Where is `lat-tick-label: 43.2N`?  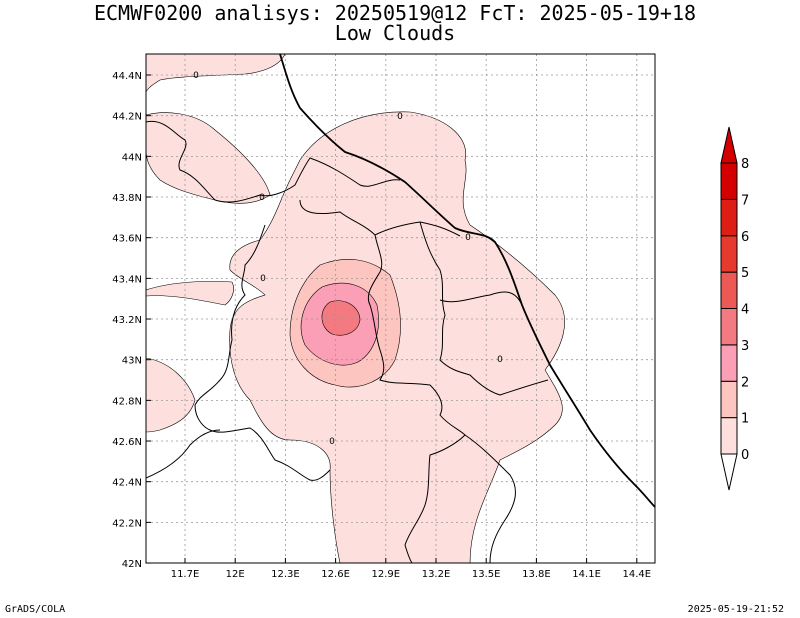
lat-tick-label: 43.2N is located at coordinates (127, 320).